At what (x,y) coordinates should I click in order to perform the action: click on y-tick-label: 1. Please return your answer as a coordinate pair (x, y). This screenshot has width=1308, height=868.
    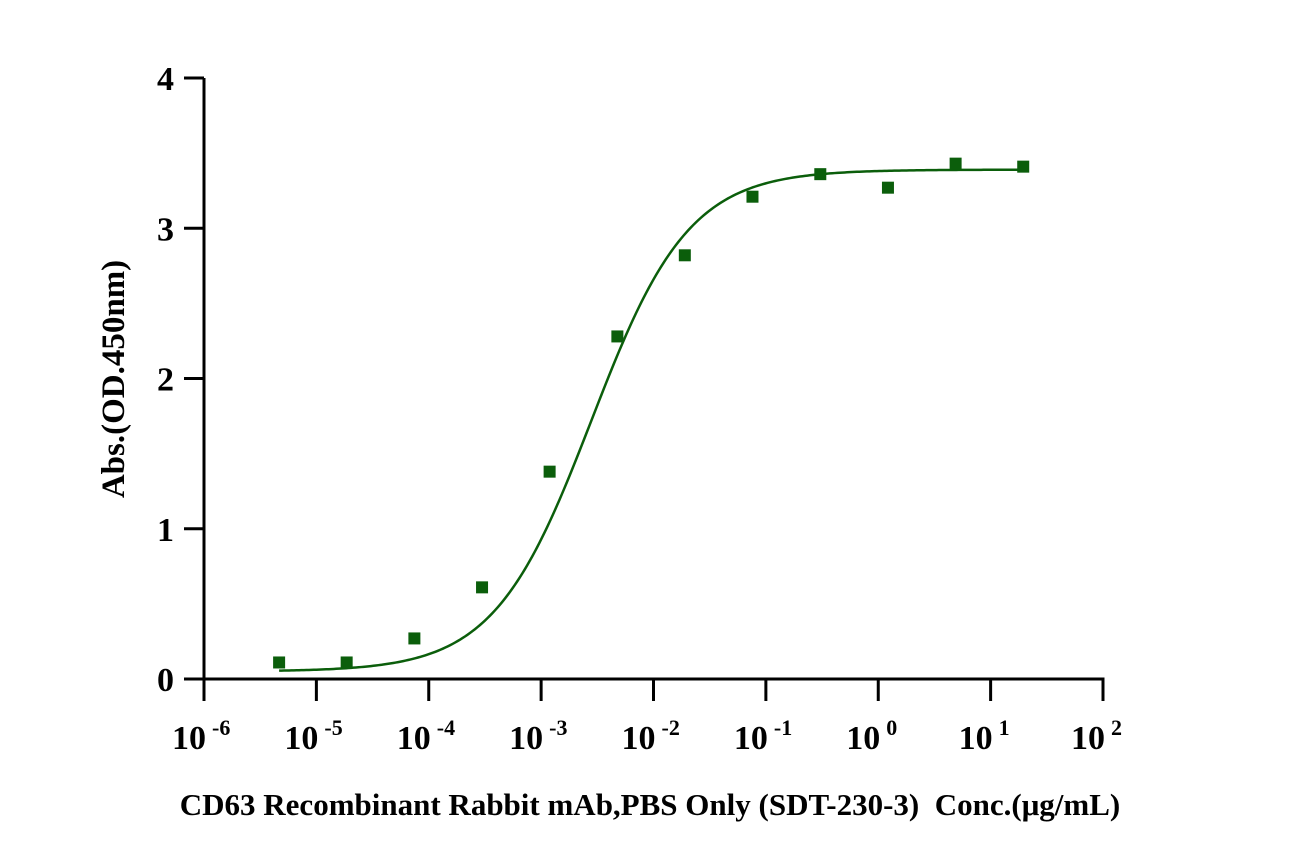
    Looking at the image, I should click on (165, 530).